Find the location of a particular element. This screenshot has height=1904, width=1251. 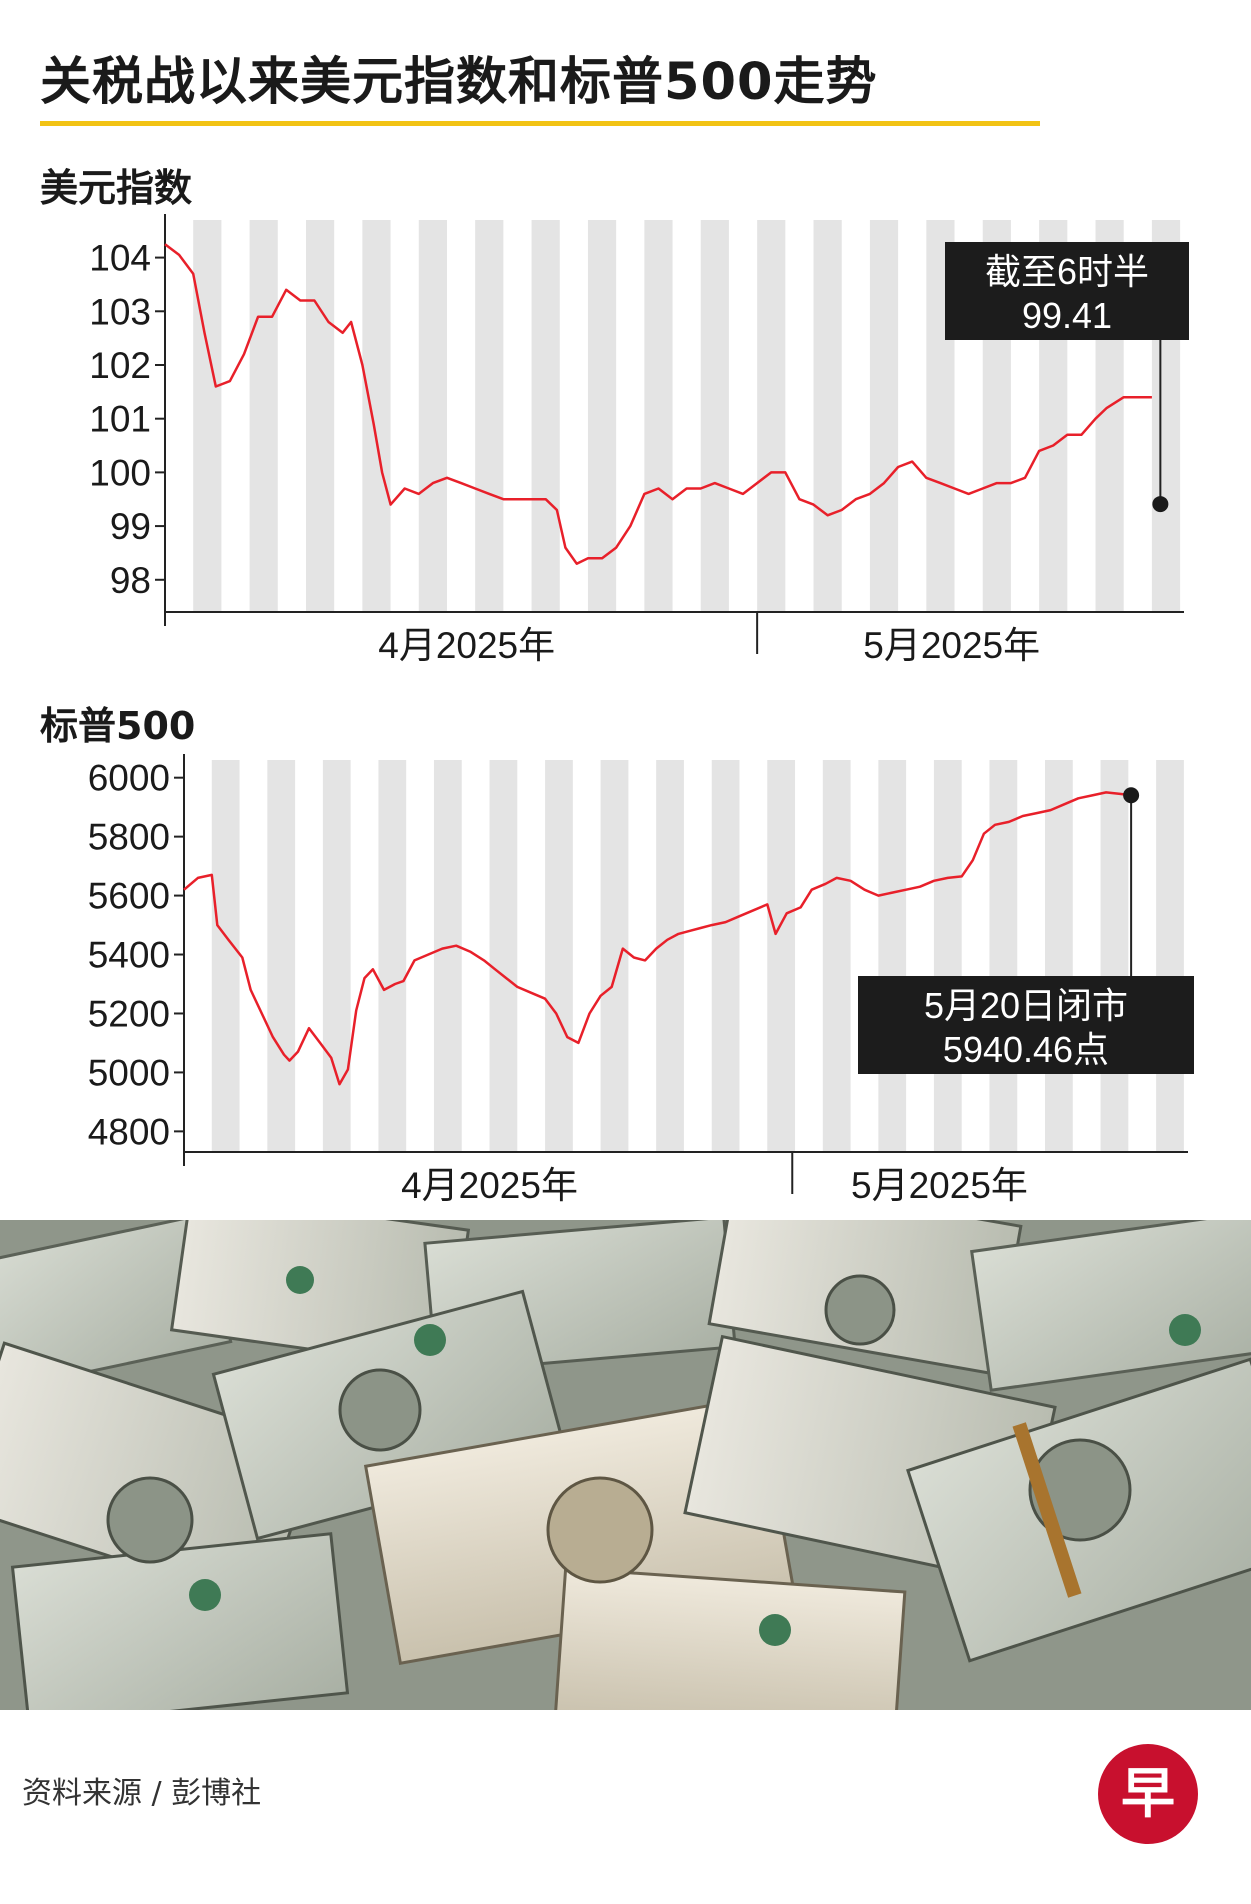

dxy-month-label: 4月2025年 is located at coordinates (466, 645).